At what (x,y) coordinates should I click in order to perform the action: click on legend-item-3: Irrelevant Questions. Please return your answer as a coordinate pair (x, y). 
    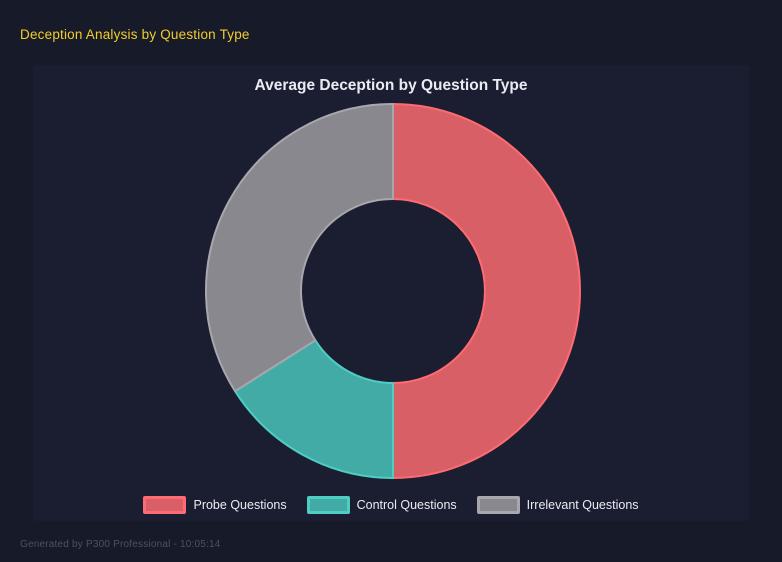
    Looking at the image, I should click on (557, 505).